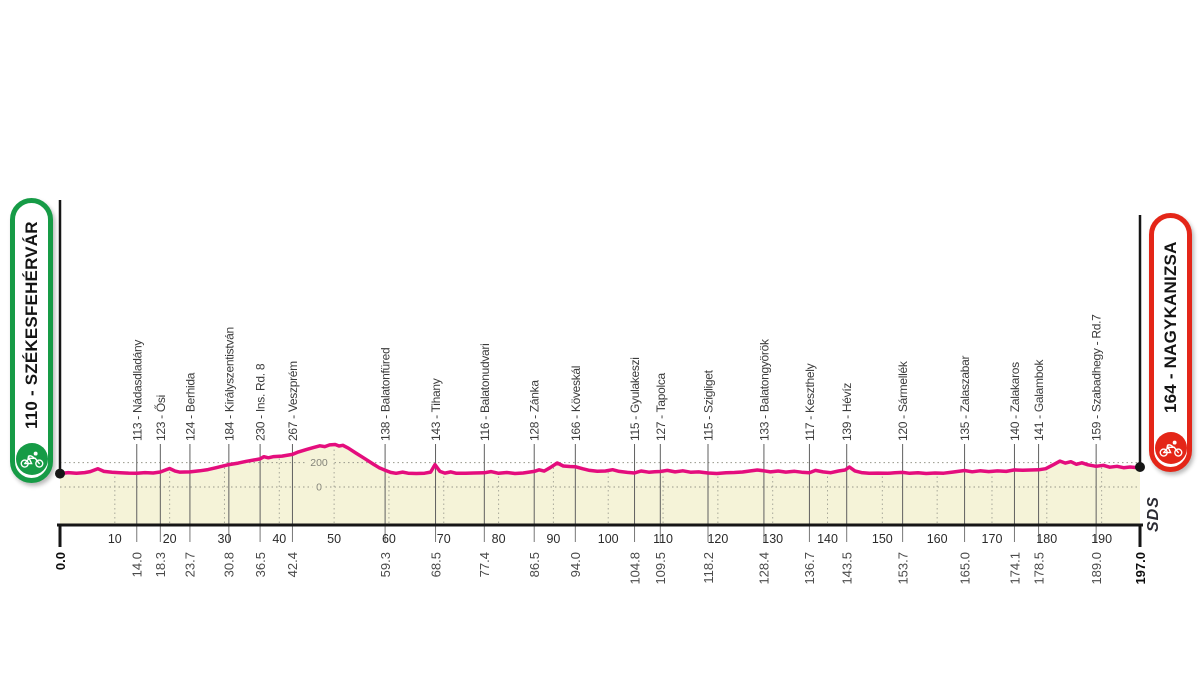 This screenshot has height=686, width=1200. Describe the element at coordinates (31, 459) in the screenshot. I see `start-cyclist-icon` at that location.